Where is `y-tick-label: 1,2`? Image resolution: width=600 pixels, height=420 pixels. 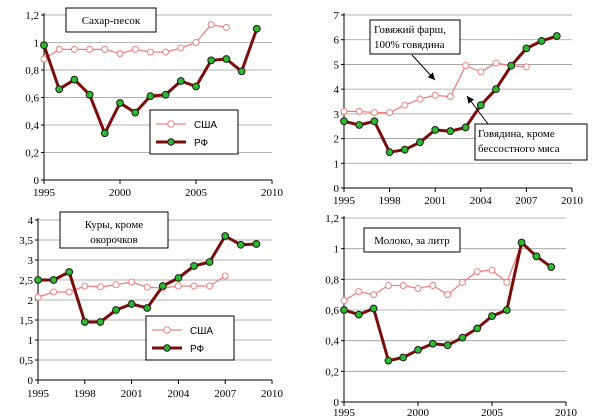
y-tick-label: 1,2 is located at coordinates (332, 219).